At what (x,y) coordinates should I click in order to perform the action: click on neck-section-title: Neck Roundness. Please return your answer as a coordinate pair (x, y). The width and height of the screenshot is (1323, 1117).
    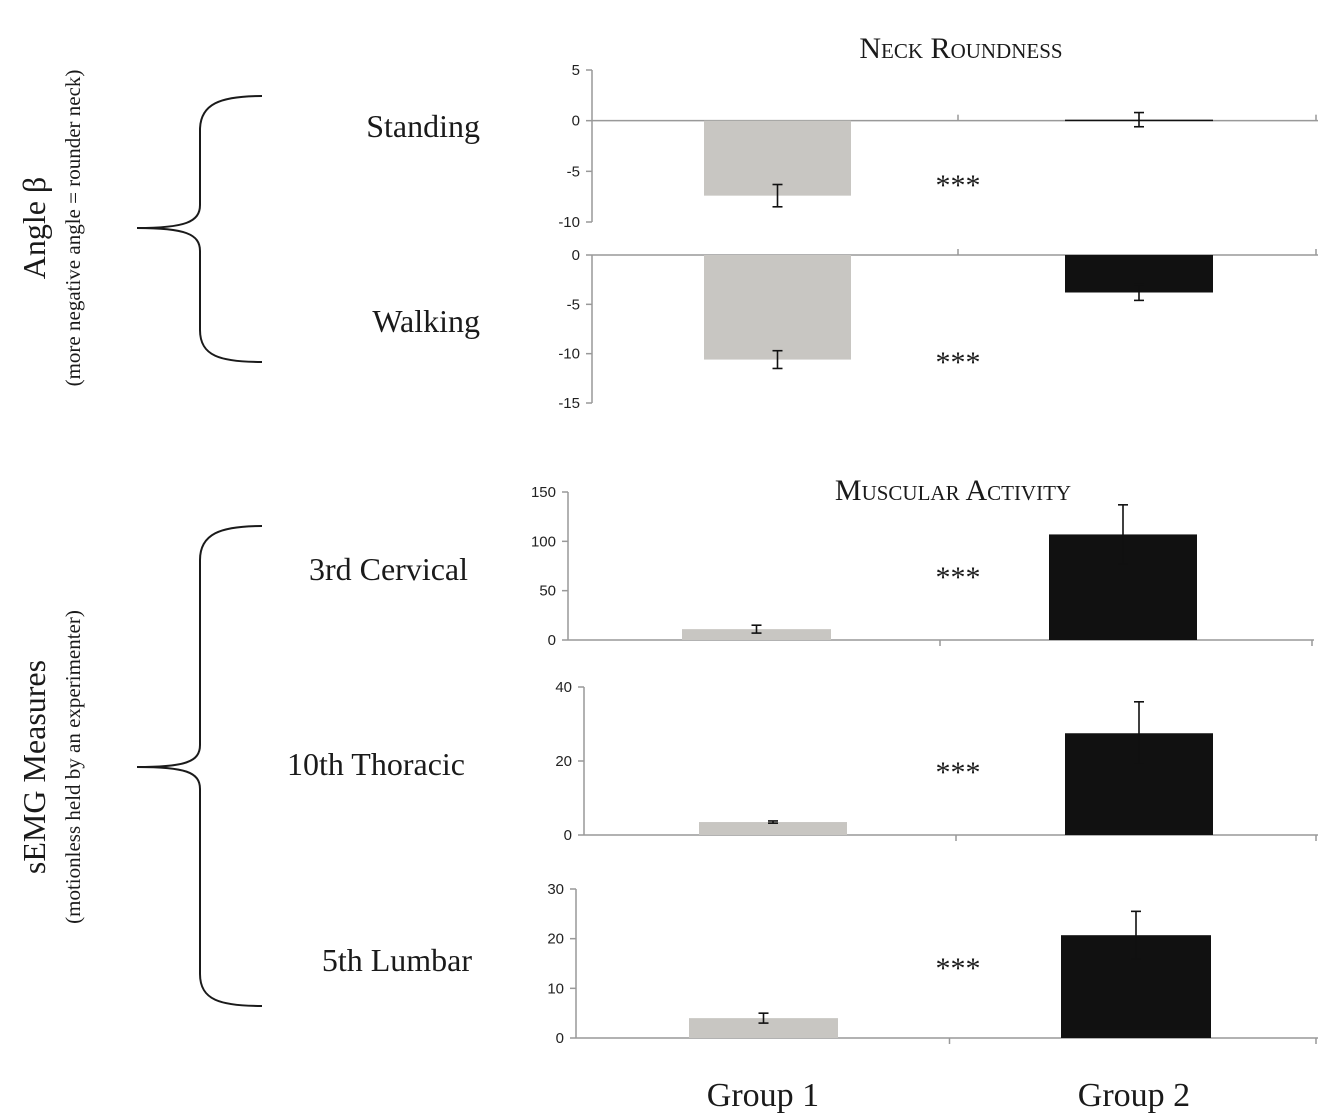
    Looking at the image, I should click on (960, 48).